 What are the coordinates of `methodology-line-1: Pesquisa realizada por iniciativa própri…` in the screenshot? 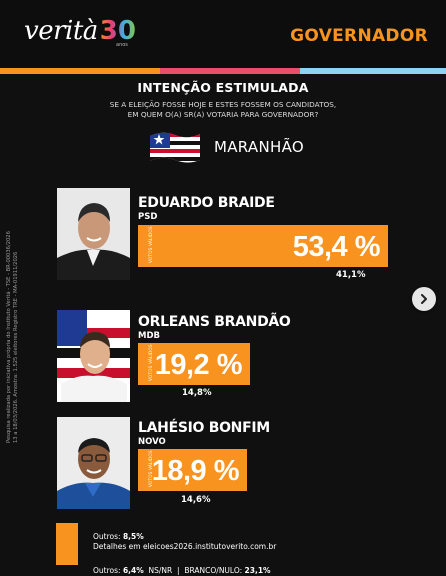 It's located at (9, 337).